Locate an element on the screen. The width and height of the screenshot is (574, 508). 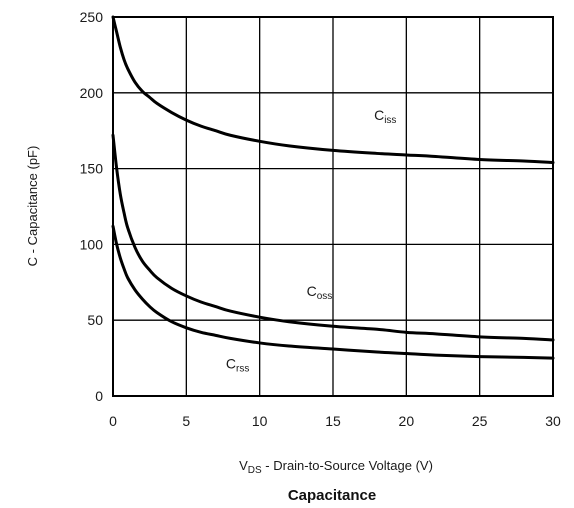
x-axis-label-rest: - Drain-to-Source Voltage (V) is located at coordinates (347, 465).